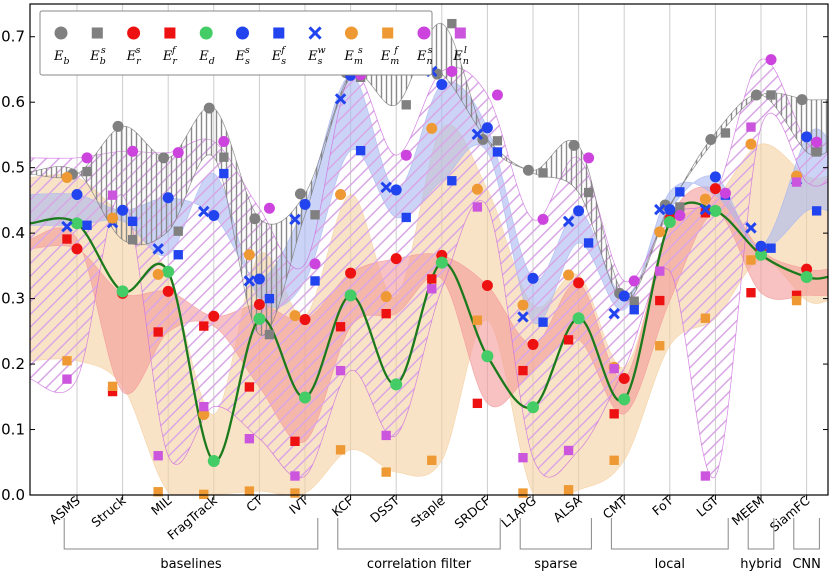 The height and width of the screenshot is (572, 831). I want to click on ytick-label-6: 0.6, so click(13, 102).